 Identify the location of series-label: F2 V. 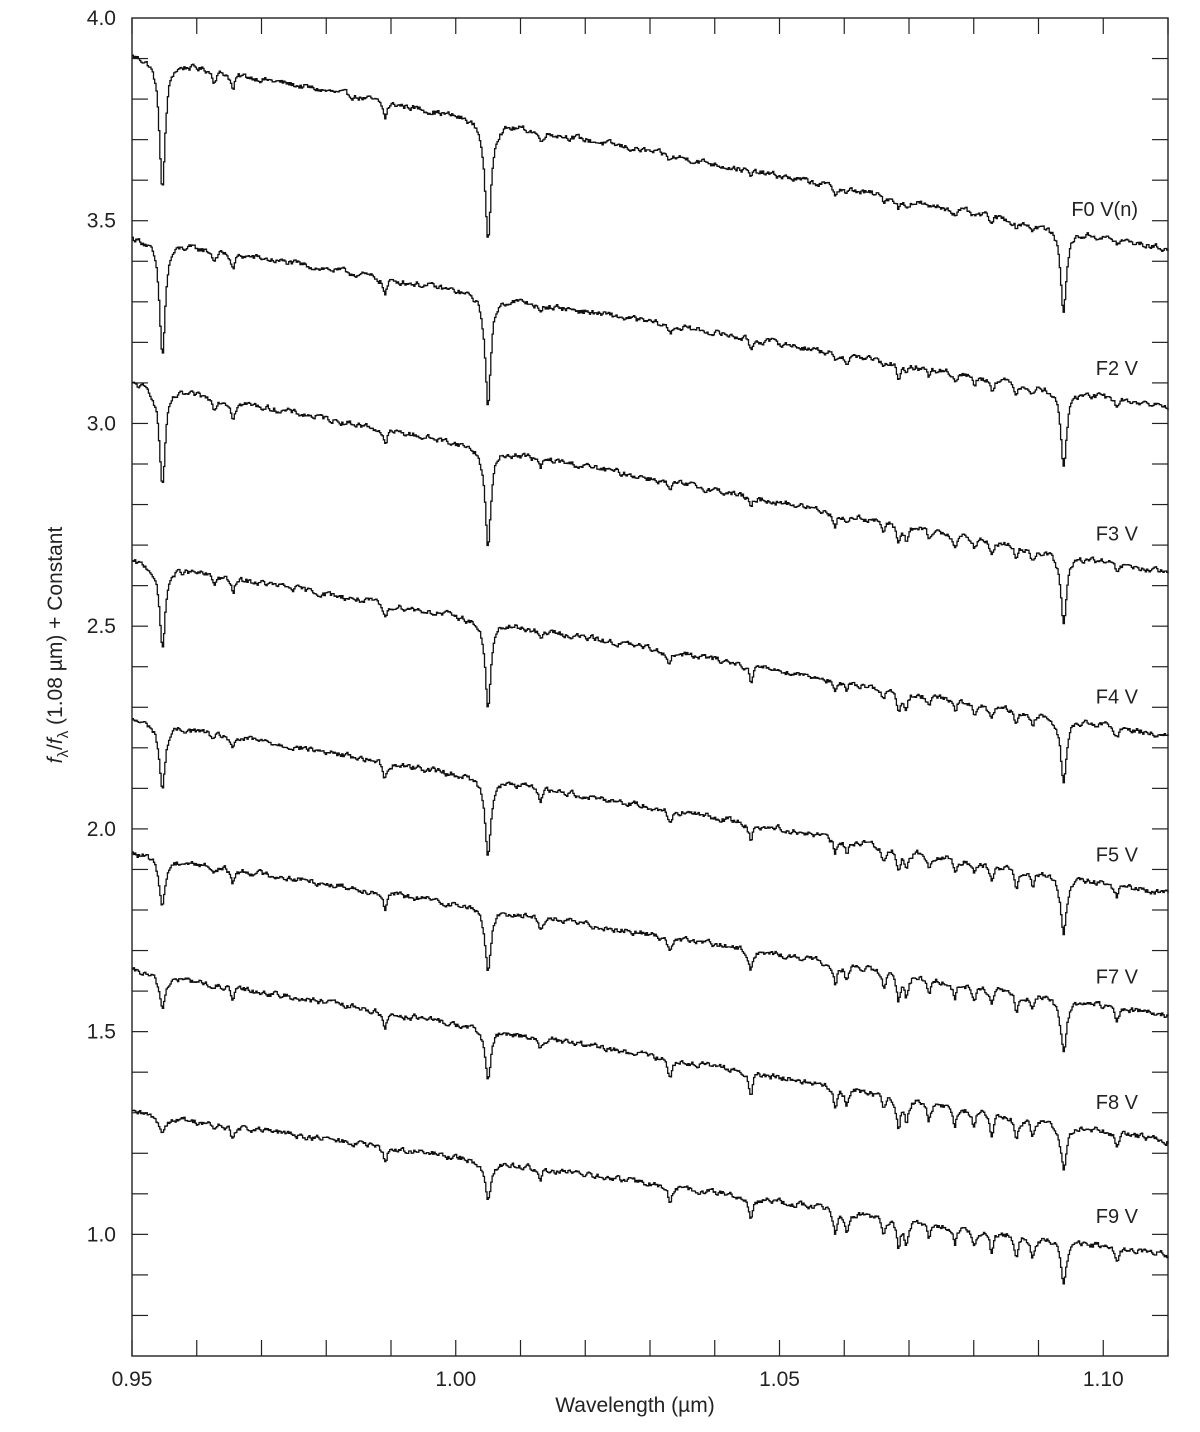
(1117, 369).